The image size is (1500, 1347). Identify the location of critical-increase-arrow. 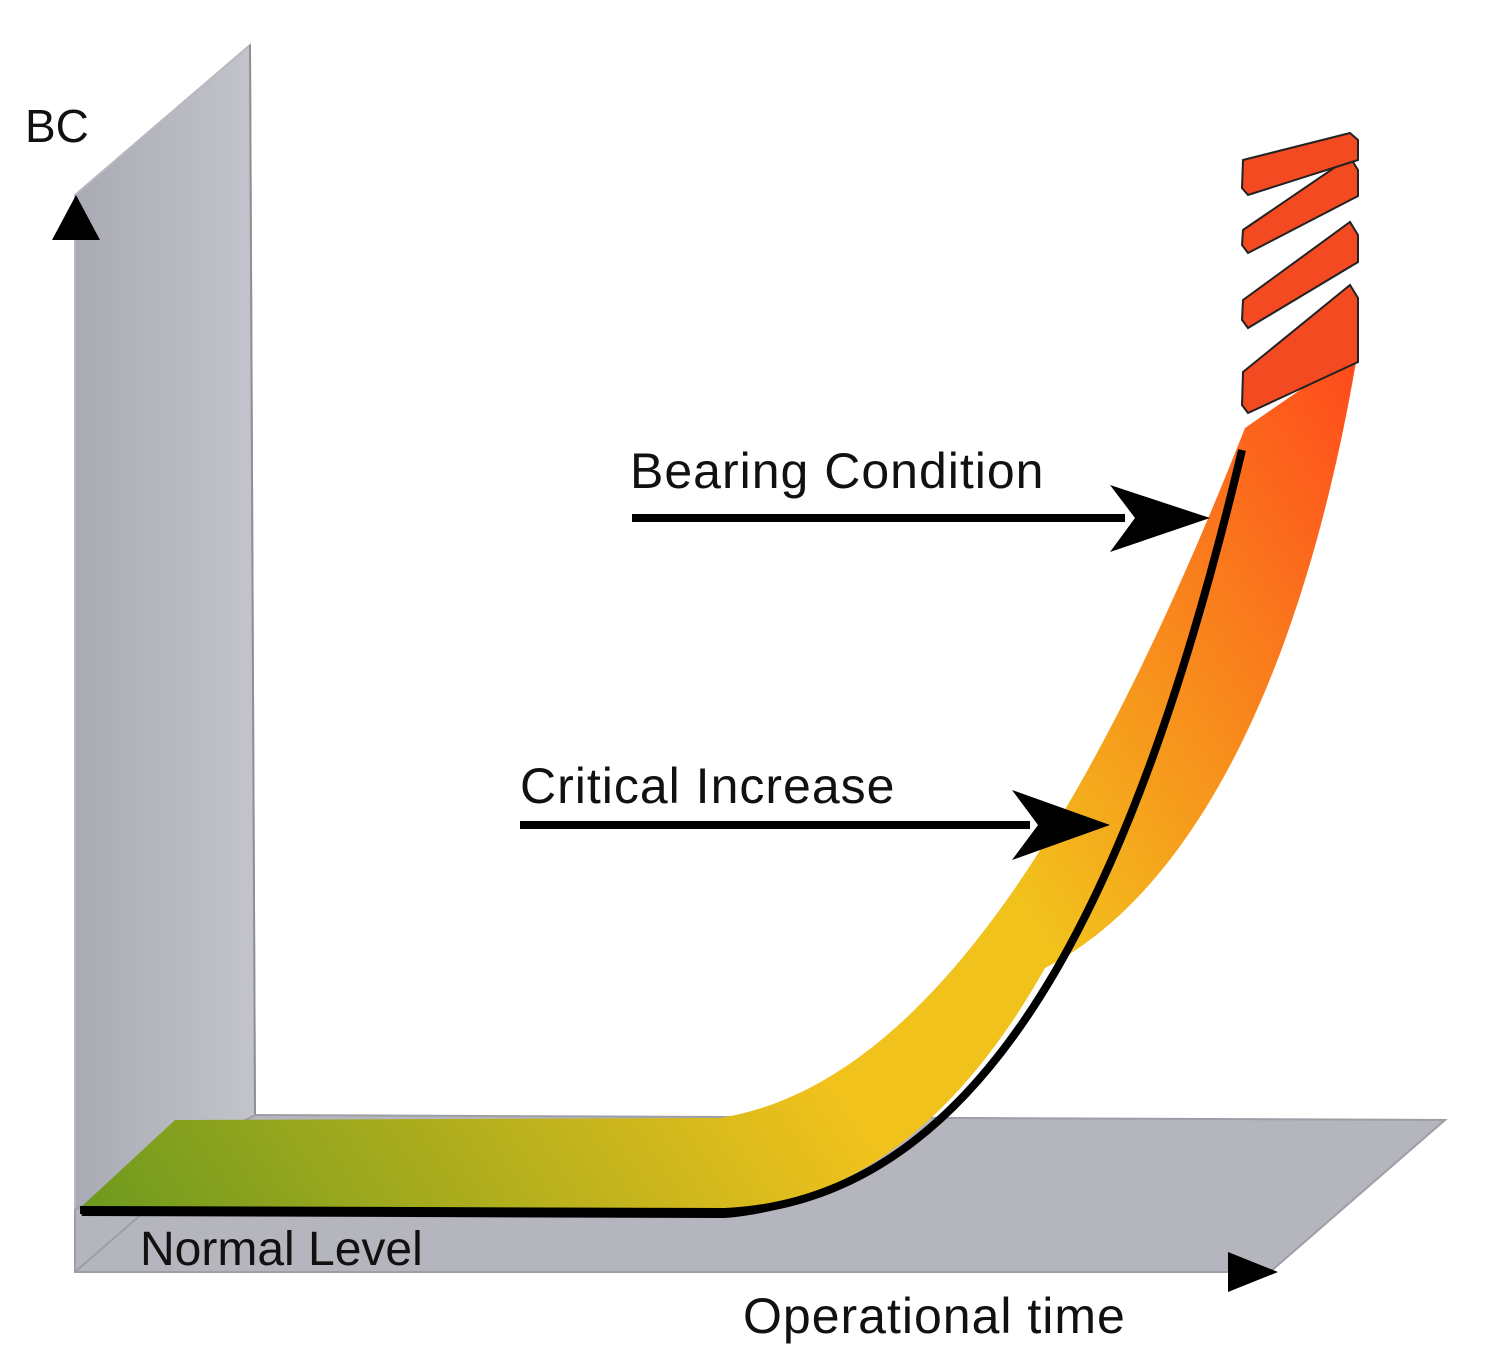
(815, 825).